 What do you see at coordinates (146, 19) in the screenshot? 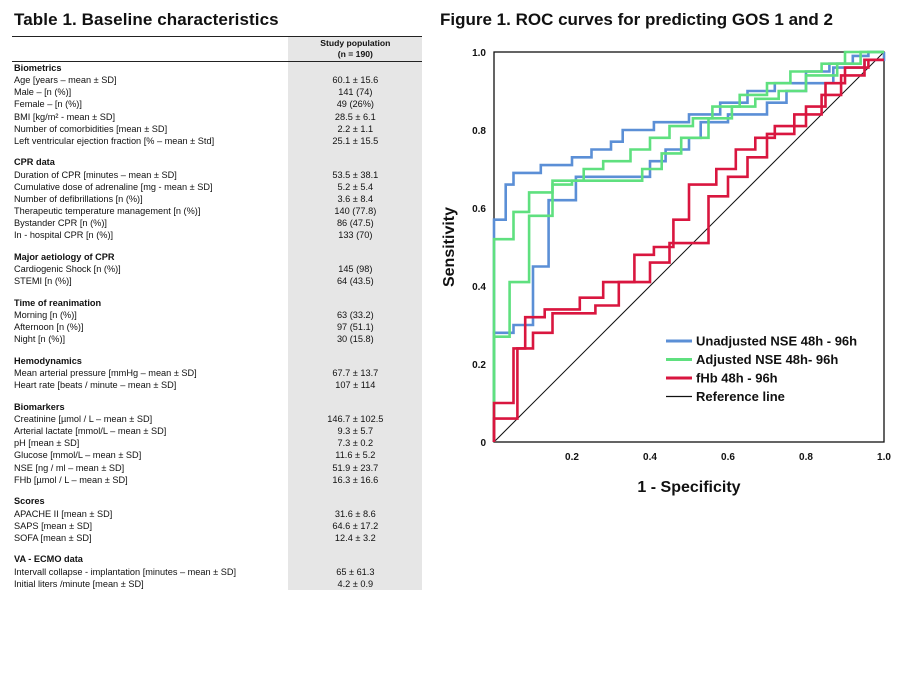
I see `table-title: Table 1. Baseline characteristics` at bounding box center [146, 19].